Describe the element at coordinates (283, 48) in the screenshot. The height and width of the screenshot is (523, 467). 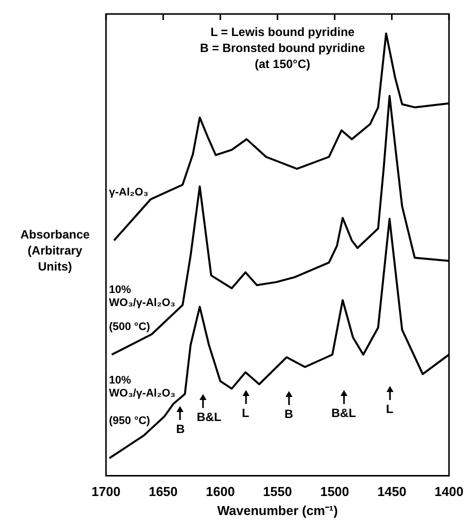
I see `annotation: B = Bronsted bound pyridine` at that location.